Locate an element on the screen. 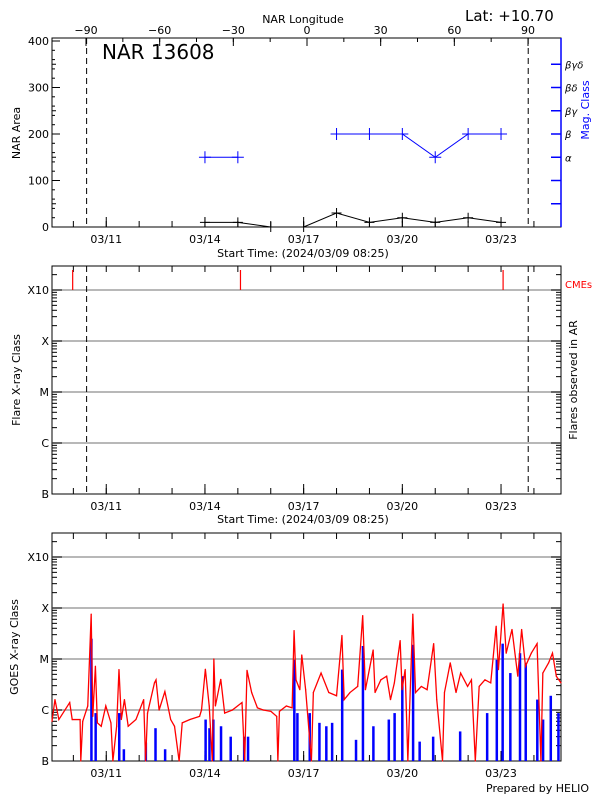  longitude-tick-label: 0 is located at coordinates (307, 30).